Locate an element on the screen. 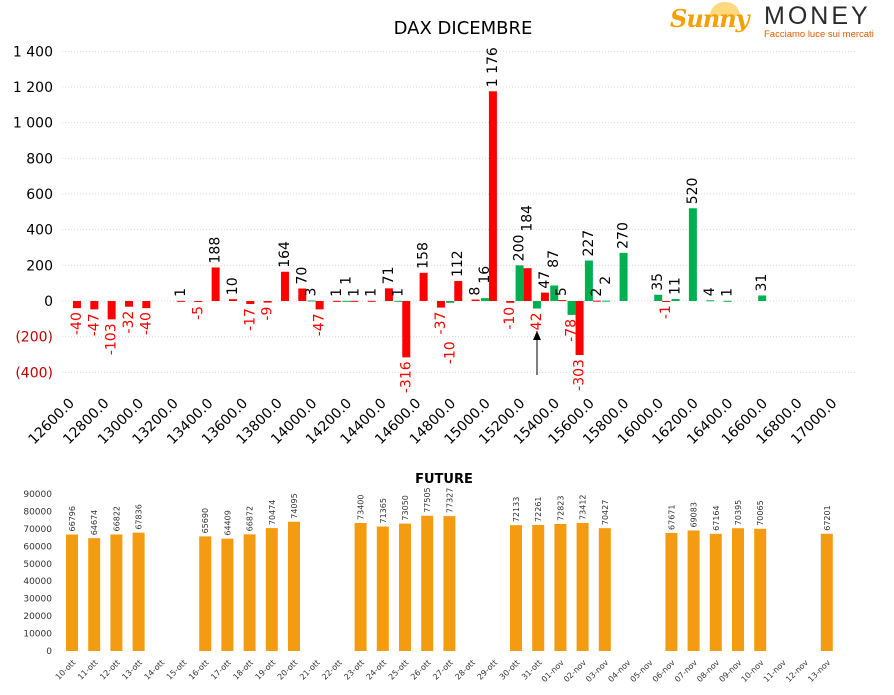 This screenshot has width=894, height=695. future-x-tick-label: 19-ott is located at coordinates (266, 670).